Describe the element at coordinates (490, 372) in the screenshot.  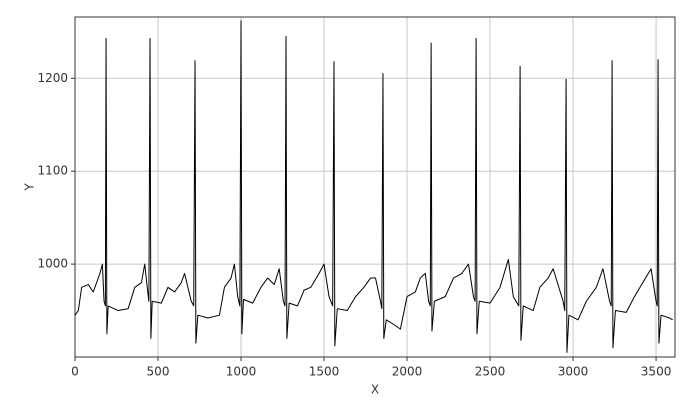
I see `x-tick-label: 2500` at that location.